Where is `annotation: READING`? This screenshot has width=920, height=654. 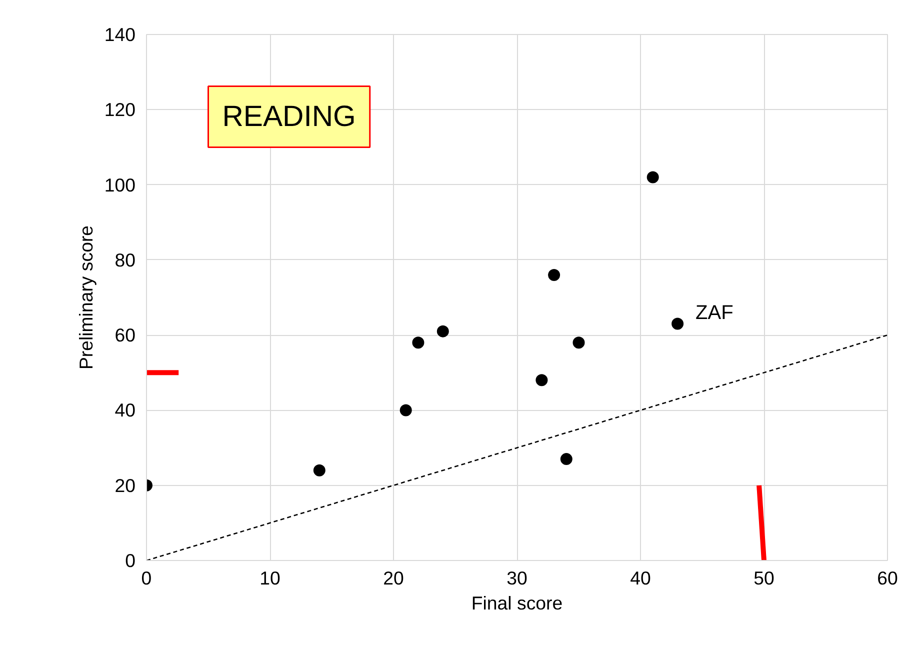
annotation: READING is located at coordinates (289, 117).